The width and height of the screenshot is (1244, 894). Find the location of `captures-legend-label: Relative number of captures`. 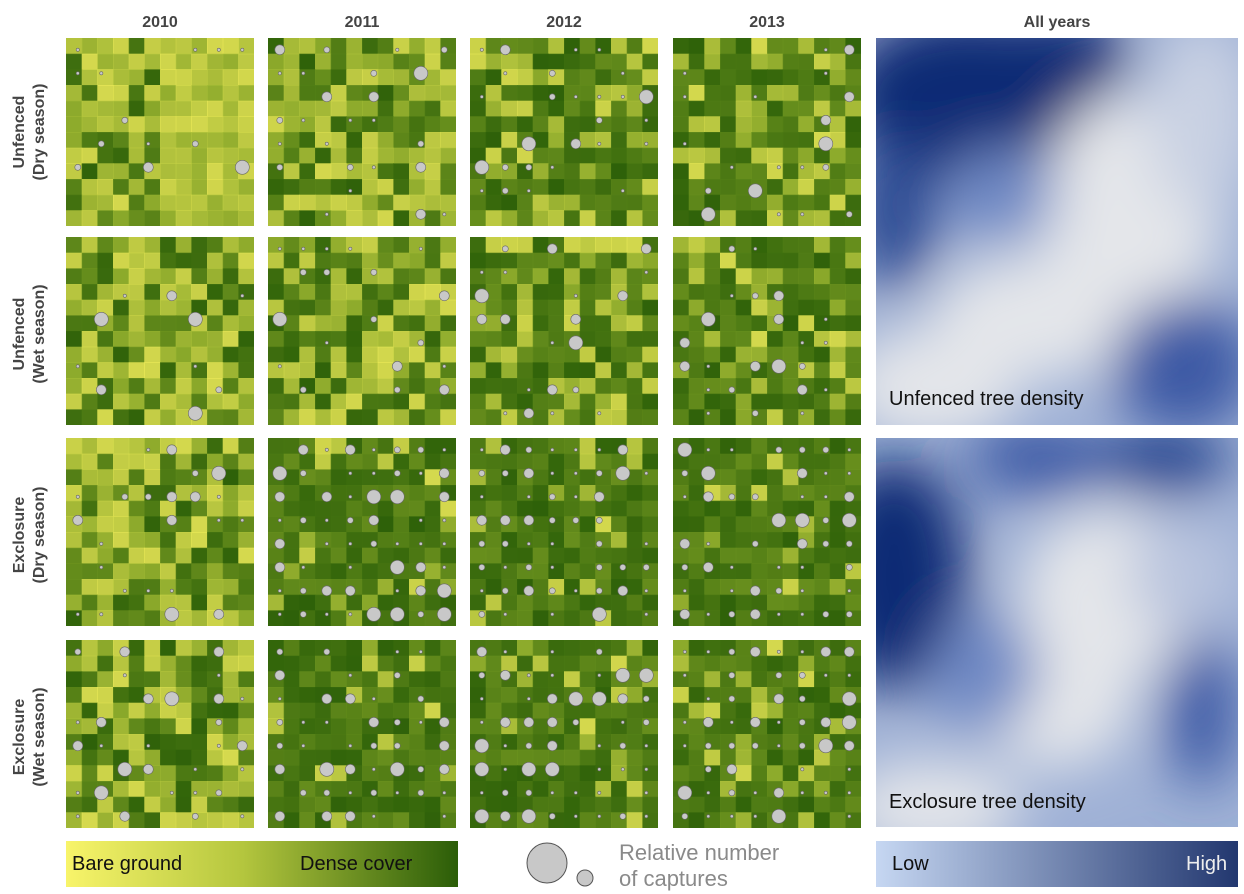

captures-legend-label: Relative number of captures is located at coordinates (699, 865).